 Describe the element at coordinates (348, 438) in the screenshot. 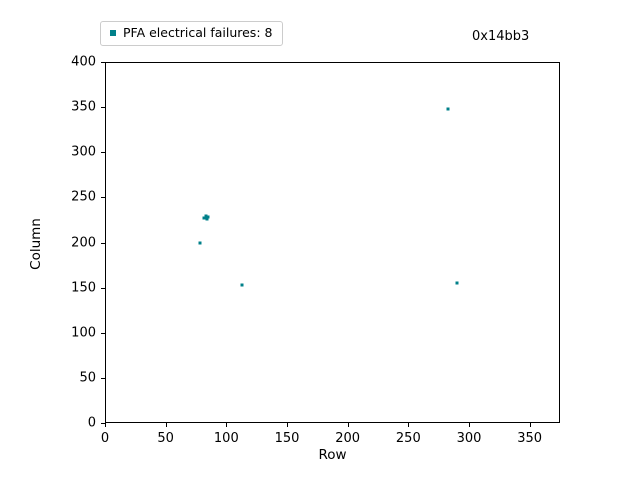

I see `x-tick-label: 200` at that location.